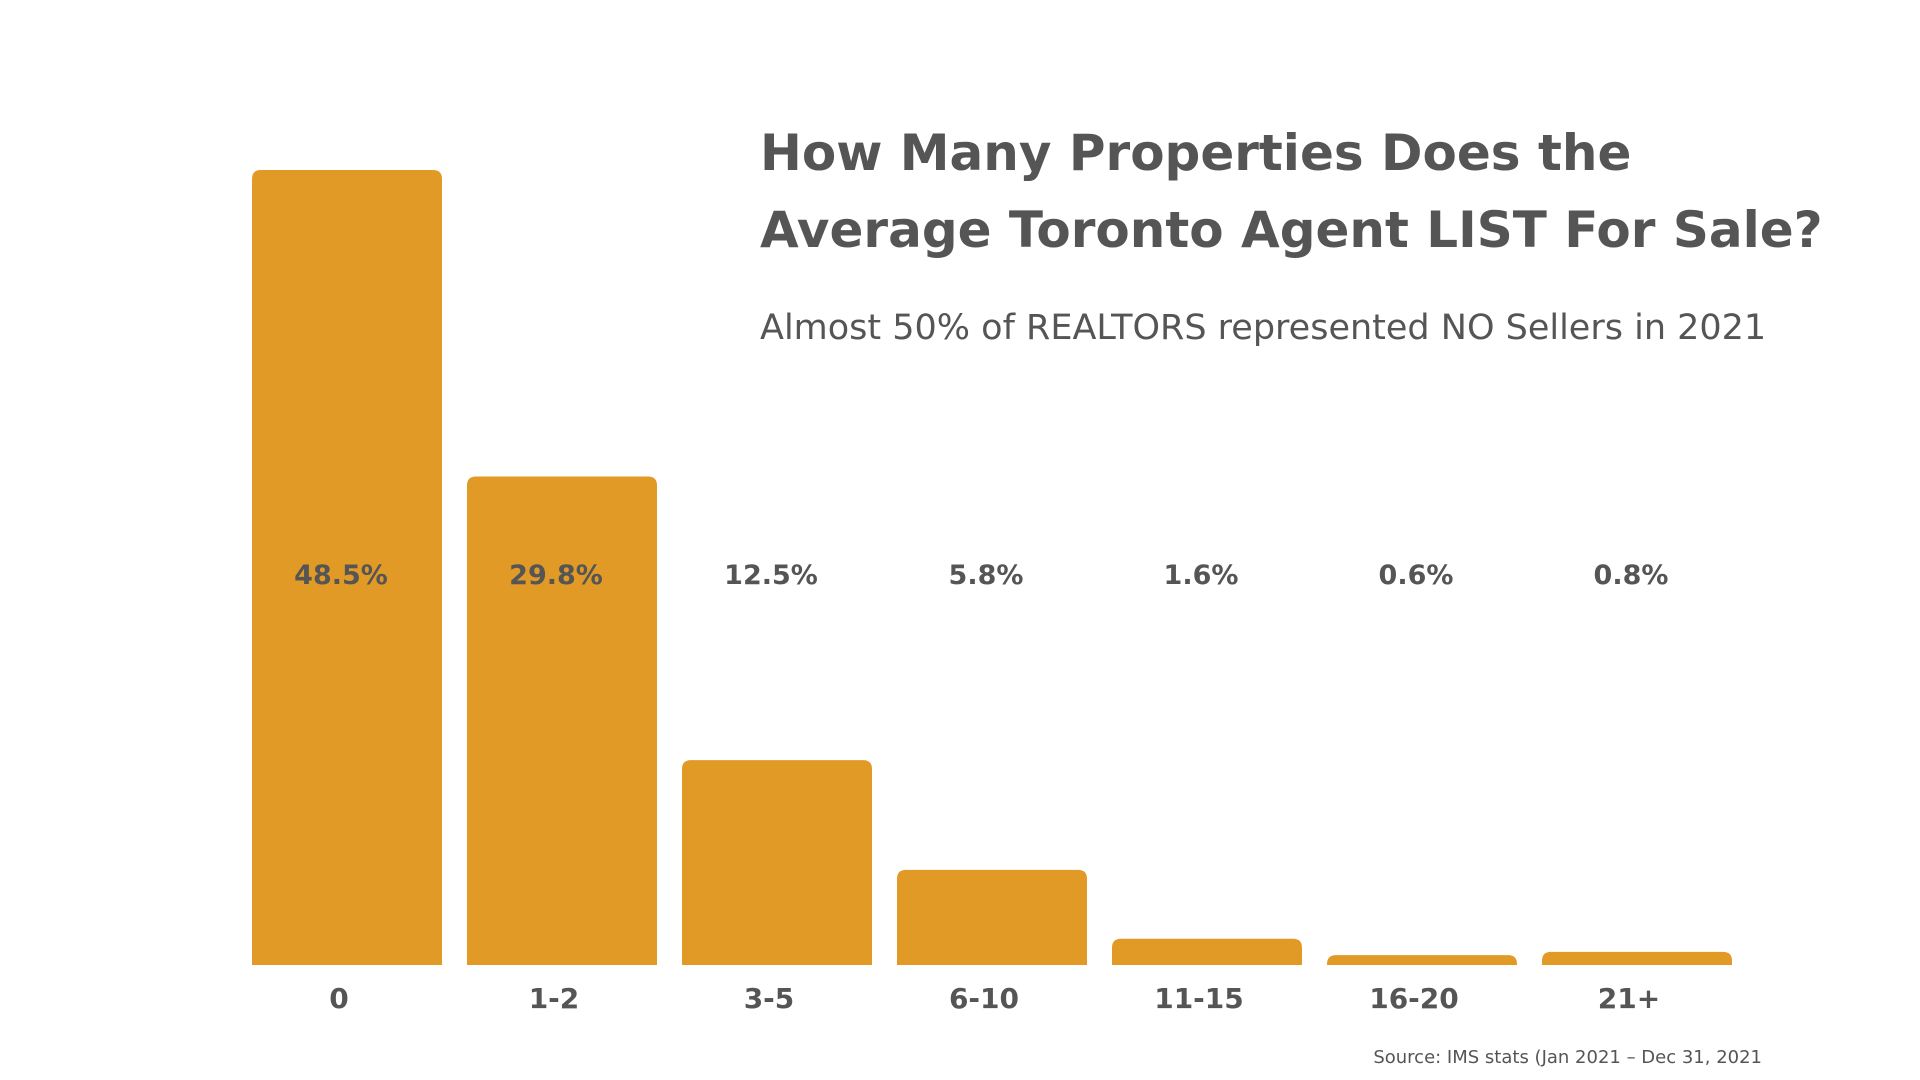 The width and height of the screenshot is (1920, 1080). What do you see at coordinates (1201, 575) in the screenshot?
I see `value-label-11-15: 1.6%` at bounding box center [1201, 575].